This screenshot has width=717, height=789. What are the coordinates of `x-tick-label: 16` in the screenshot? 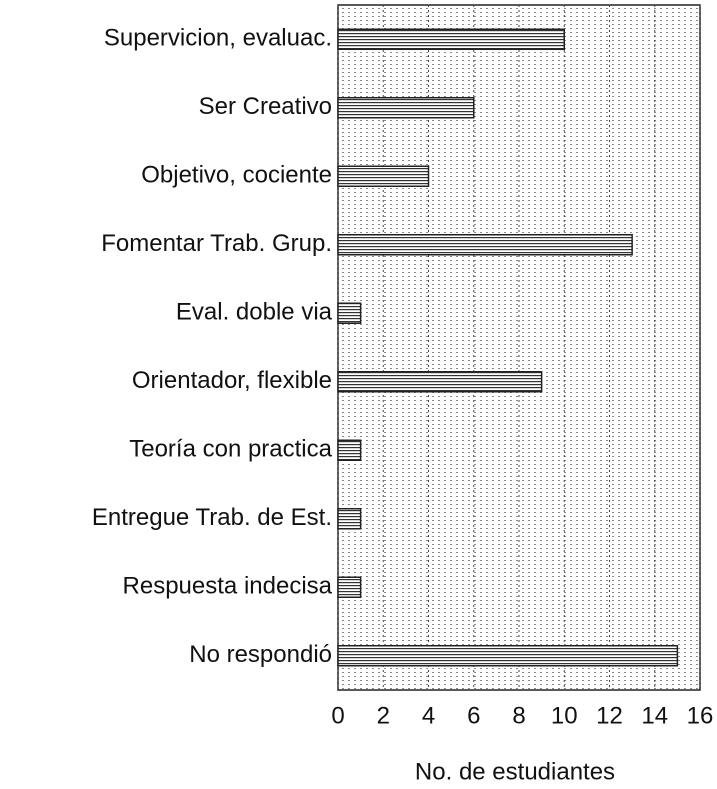 It's located at (700, 715).